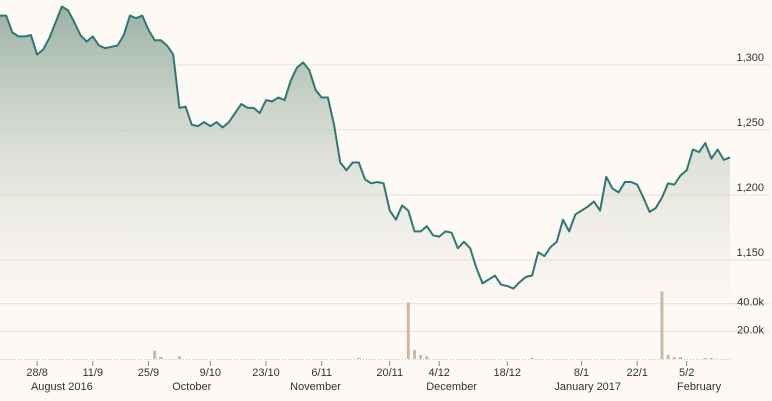  What do you see at coordinates (266, 373) in the screenshot?
I see `x-tick-label: 23/10` at bounding box center [266, 373].